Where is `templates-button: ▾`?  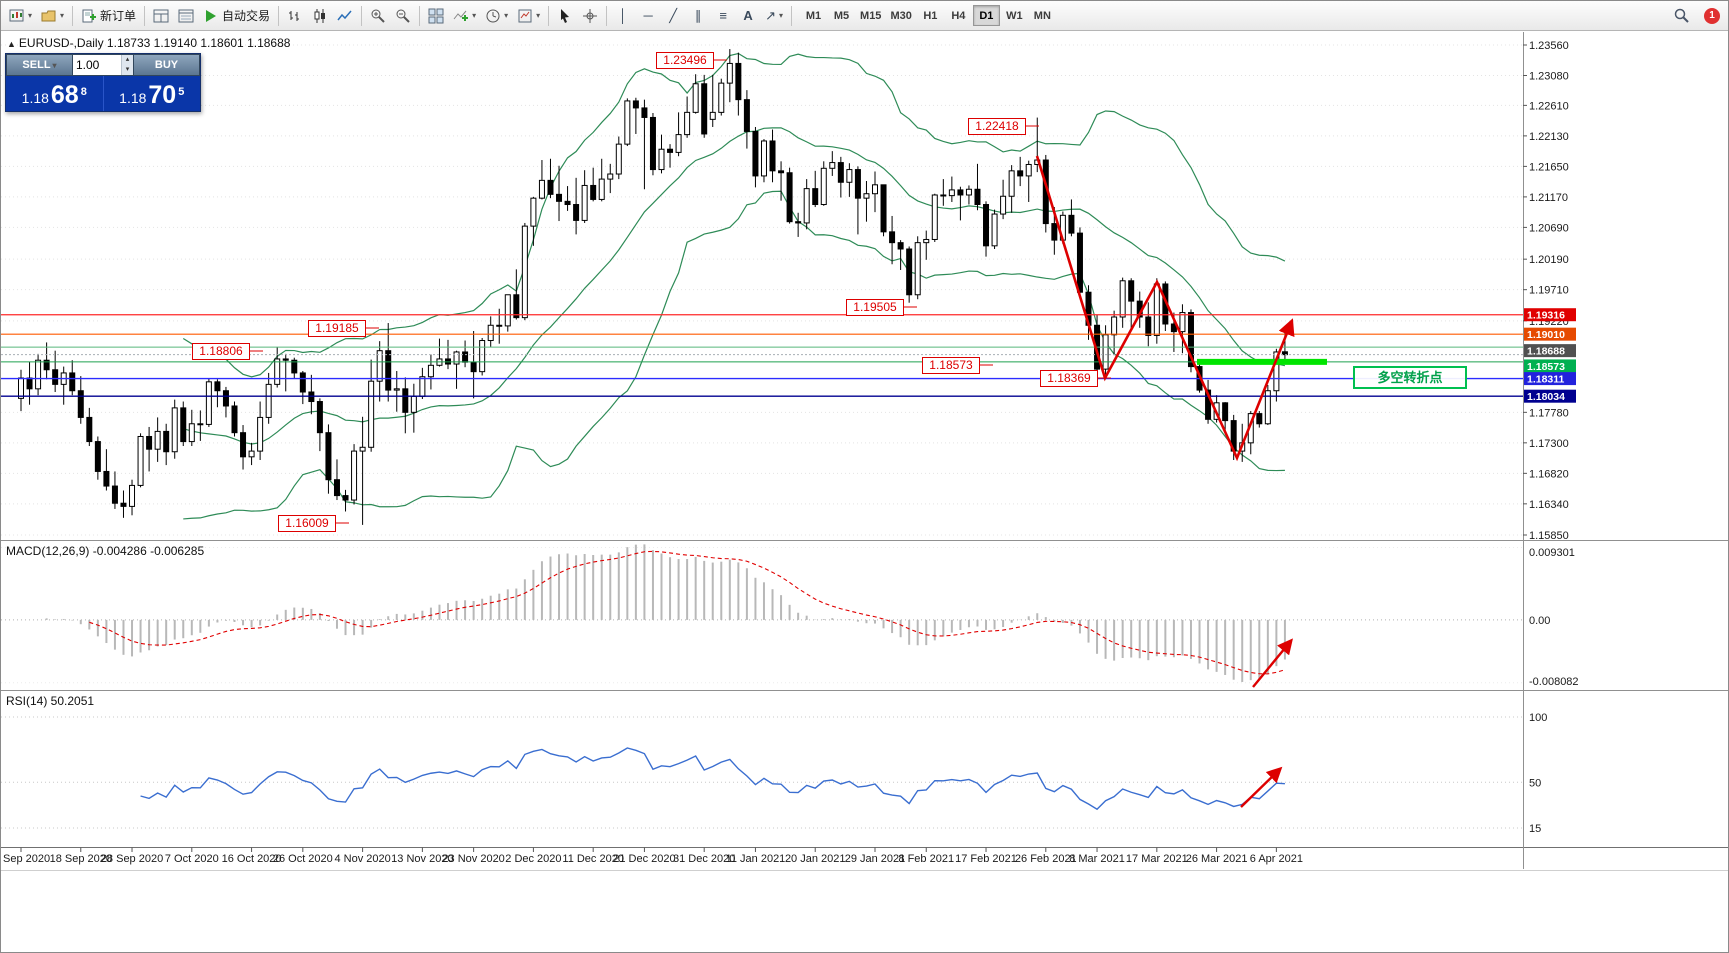
templates-button: ▾ is located at coordinates (528, 16).